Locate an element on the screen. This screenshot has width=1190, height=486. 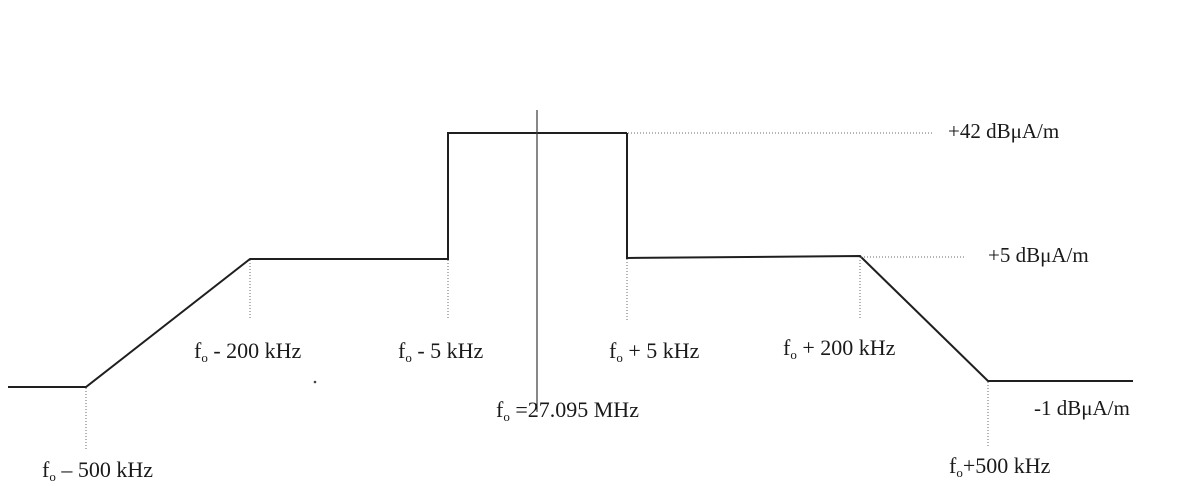
freq-label-fo-plus-500: fo+500 kHz is located at coordinates (1000, 466).